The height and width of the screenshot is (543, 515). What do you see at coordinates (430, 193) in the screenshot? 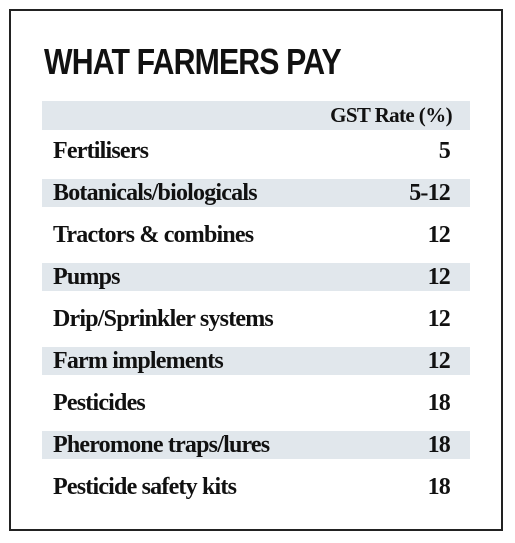
I see `gst-rate-value: 5-12` at bounding box center [430, 193].